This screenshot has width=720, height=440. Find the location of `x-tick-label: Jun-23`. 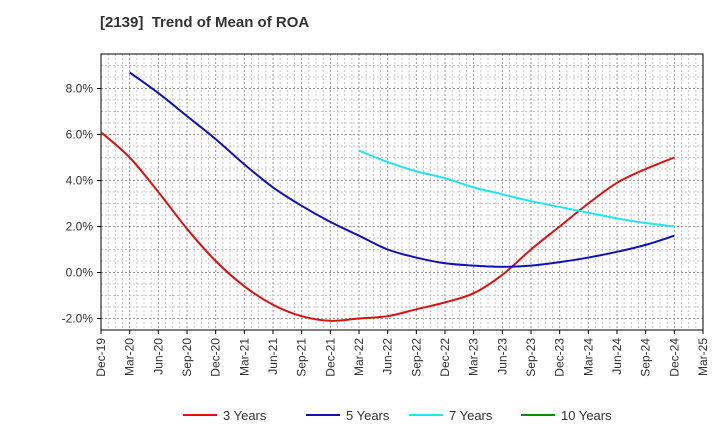

x-tick-label: Jun-23 is located at coordinates (502, 356).